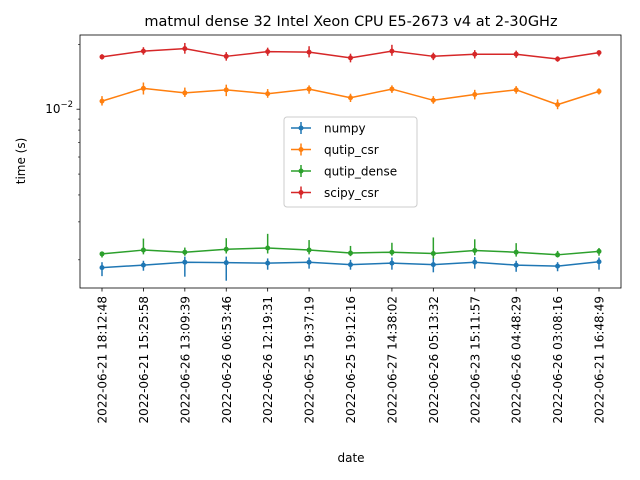 Image resolution: width=640 pixels, height=480 pixels. Describe the element at coordinates (185, 359) in the screenshot. I see `x-tick-label: 2022-06-26 13:09:39` at that location.